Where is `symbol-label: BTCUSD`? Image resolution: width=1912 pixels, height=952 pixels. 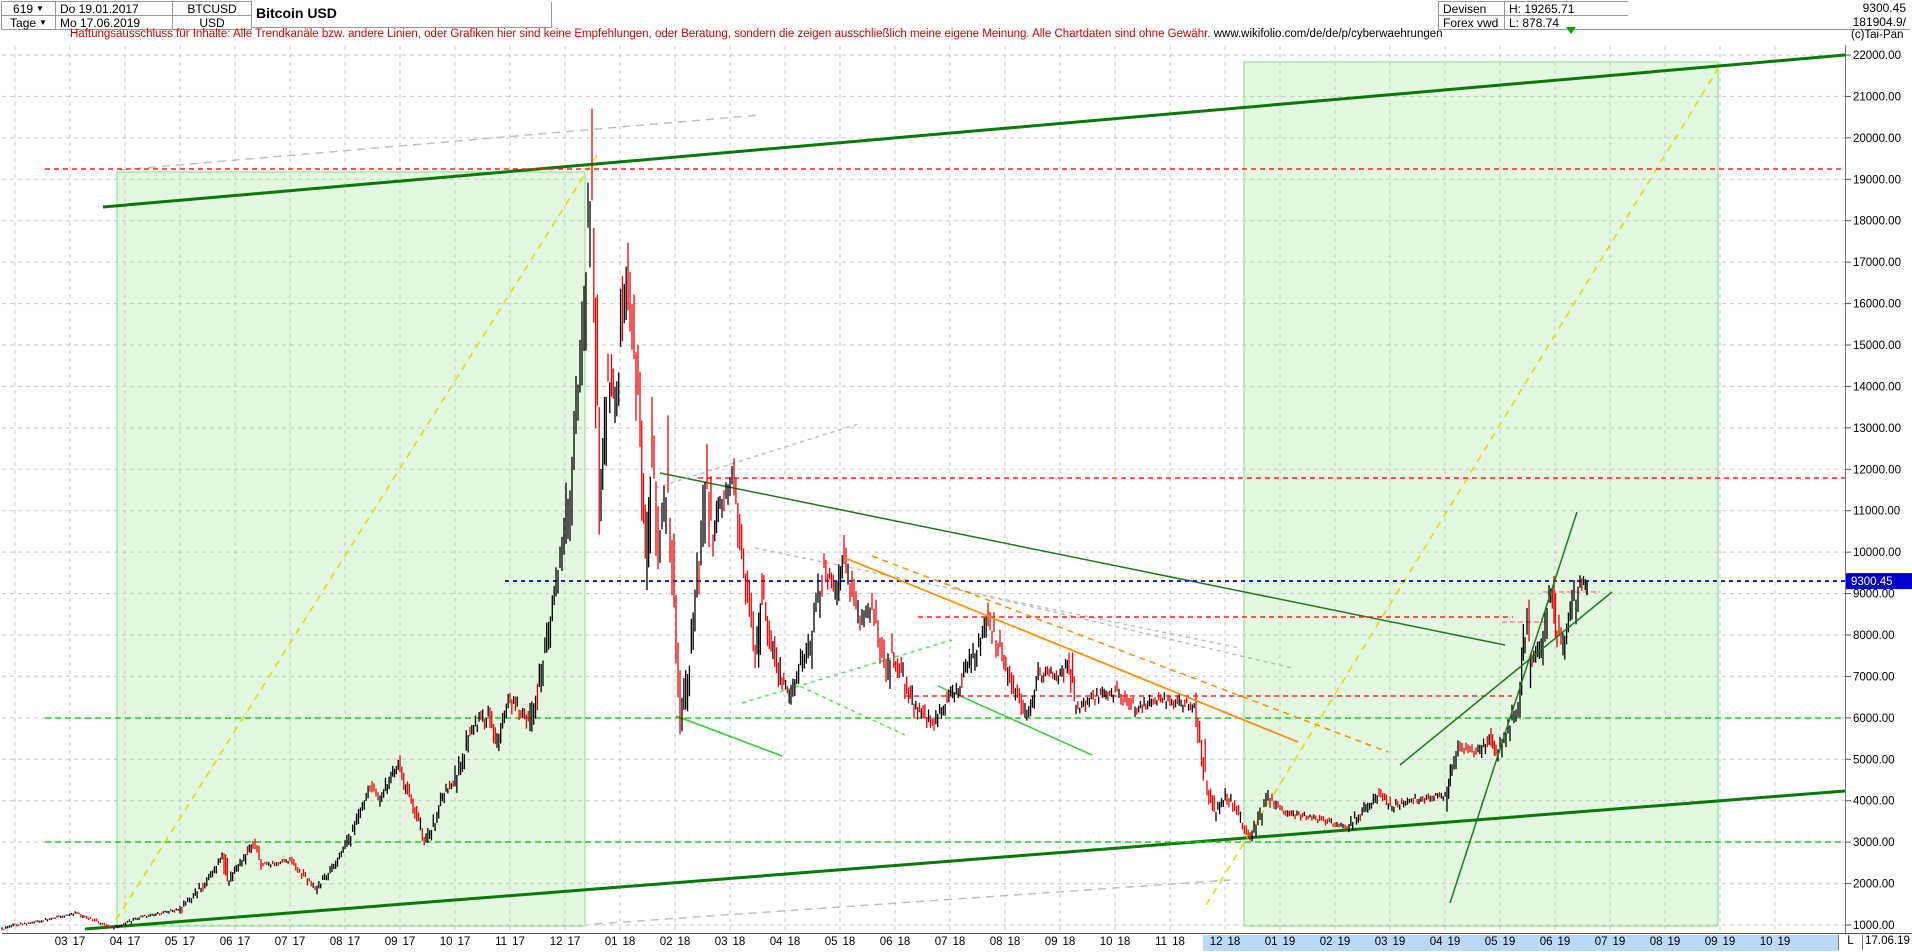 symbol-label: BTCUSD is located at coordinates (212, 8).